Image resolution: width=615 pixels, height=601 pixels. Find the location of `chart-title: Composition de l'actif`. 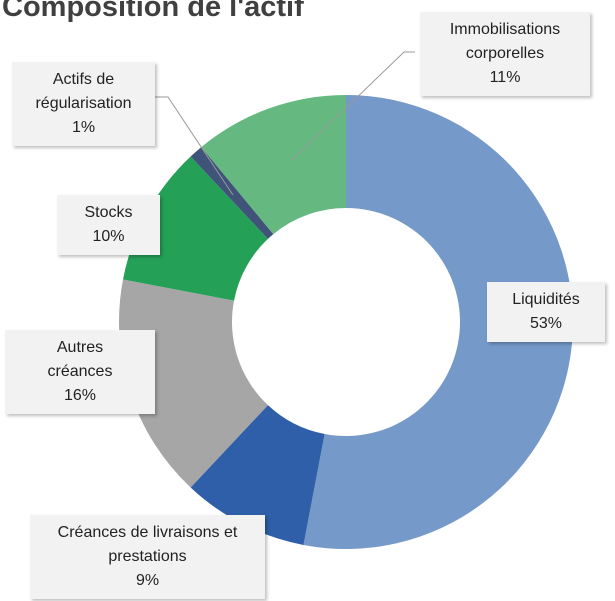

chart-title: Composition de l'actif is located at coordinates (153, 11).